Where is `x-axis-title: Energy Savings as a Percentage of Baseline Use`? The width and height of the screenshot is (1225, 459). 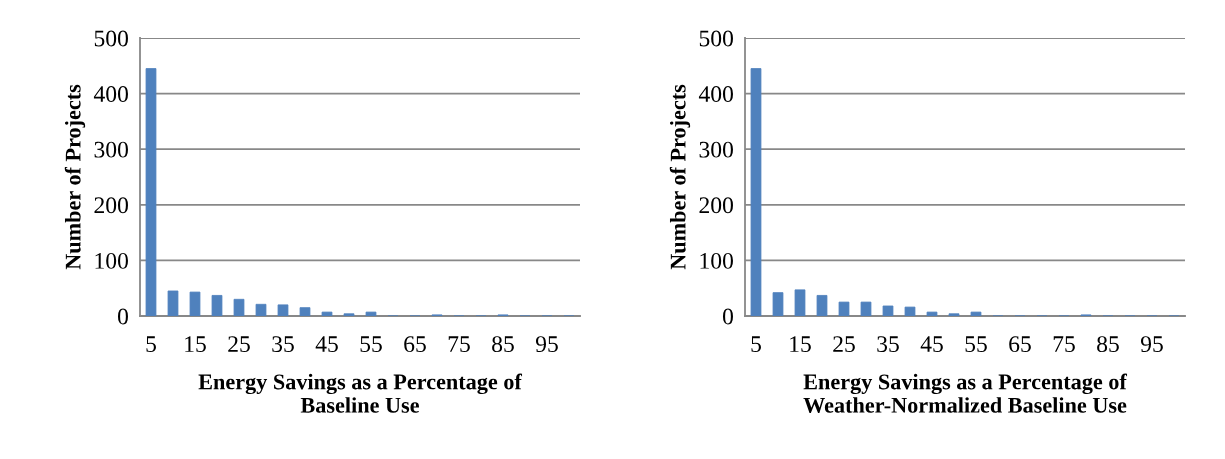 x-axis-title: Energy Savings as a Percentage of Baseline Use is located at coordinates (360, 393).